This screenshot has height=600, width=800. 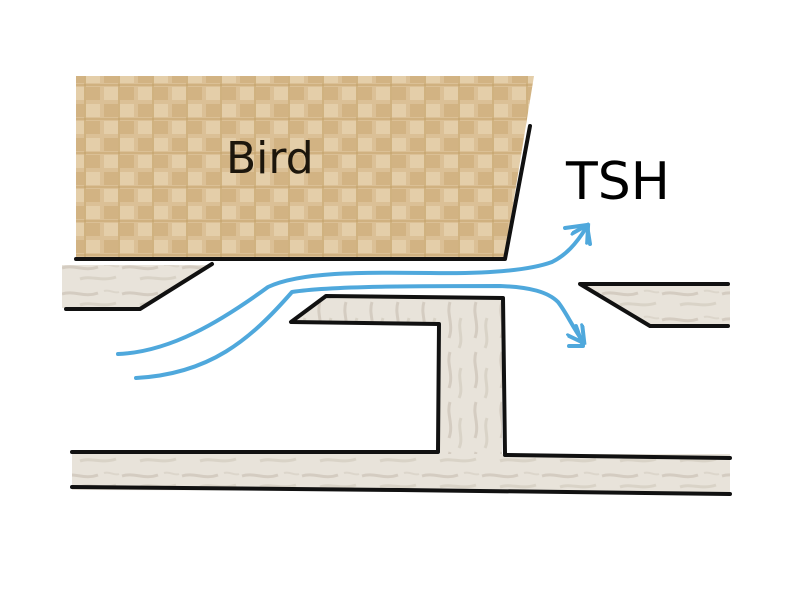 What do you see at coordinates (576, 336) in the screenshot?
I see `arrowhead-lower` at bounding box center [576, 336].